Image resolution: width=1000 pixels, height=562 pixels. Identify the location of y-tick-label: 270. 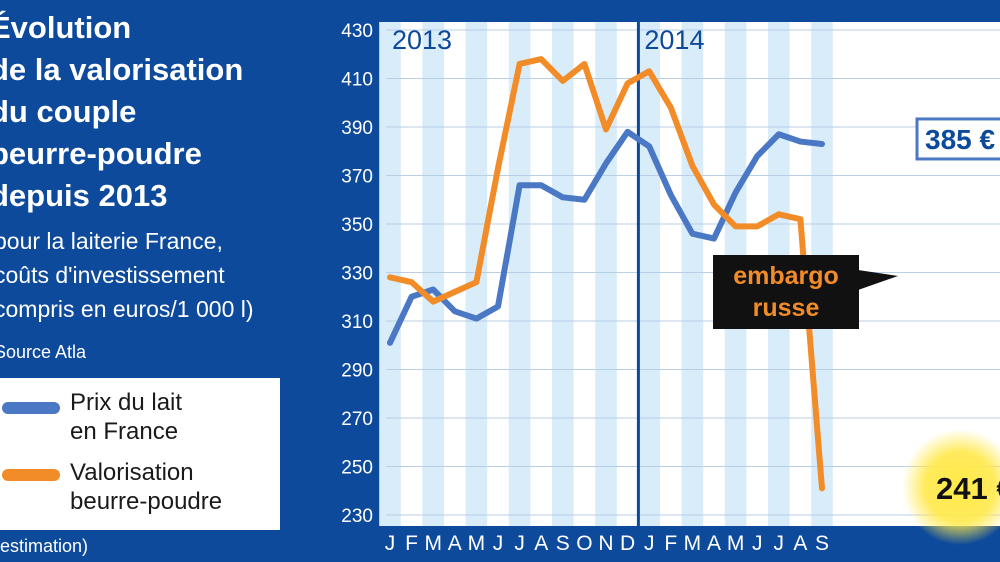
(357, 419).